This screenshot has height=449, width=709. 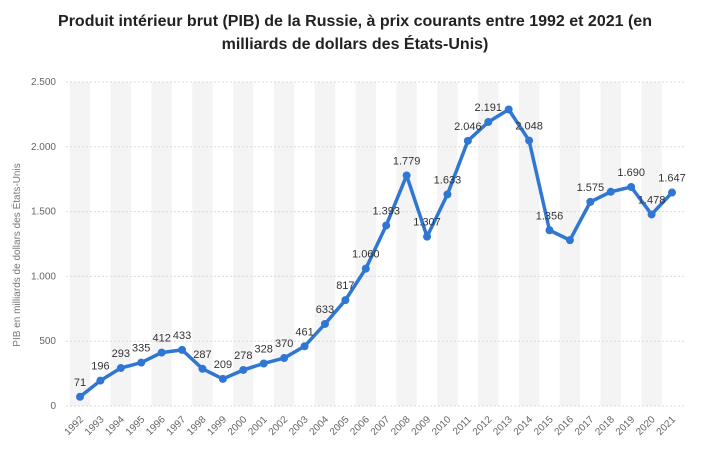 I want to click on y-tick-label: 1.000, so click(x=43, y=276).